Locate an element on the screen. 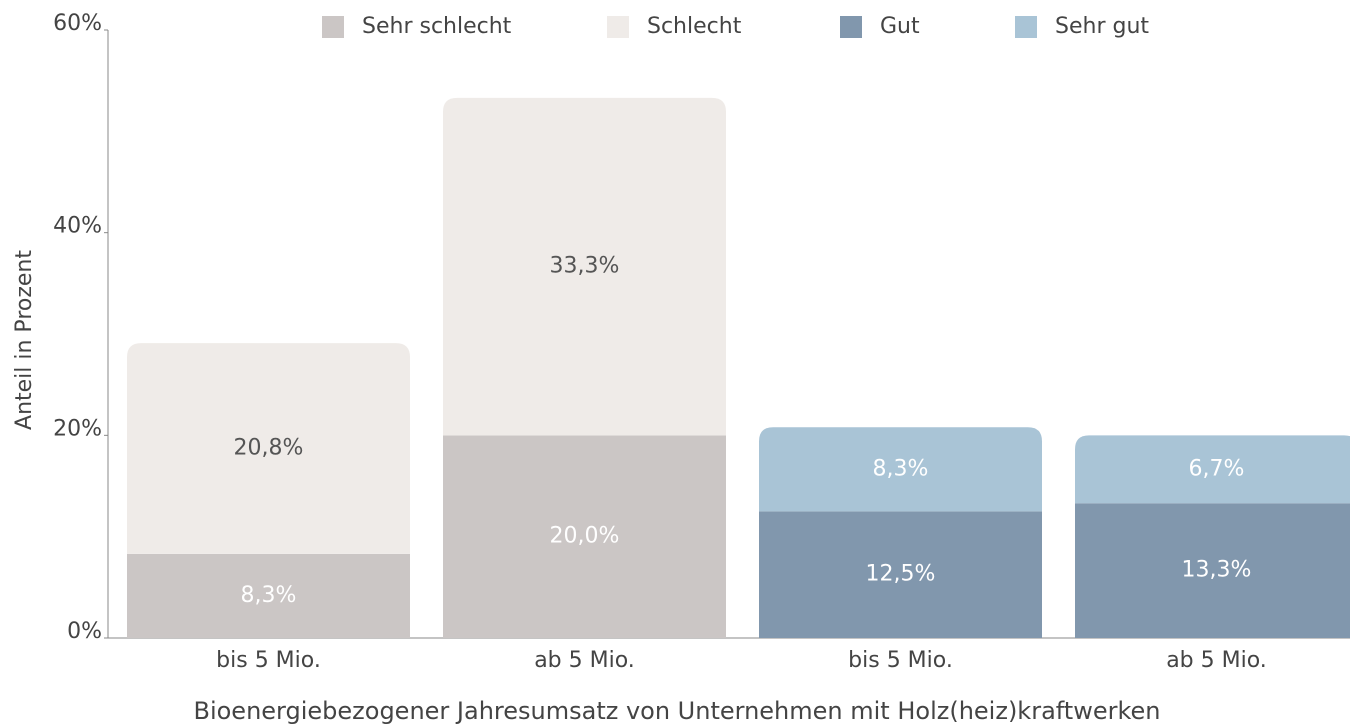  legend-label: Schlecht is located at coordinates (694, 26).